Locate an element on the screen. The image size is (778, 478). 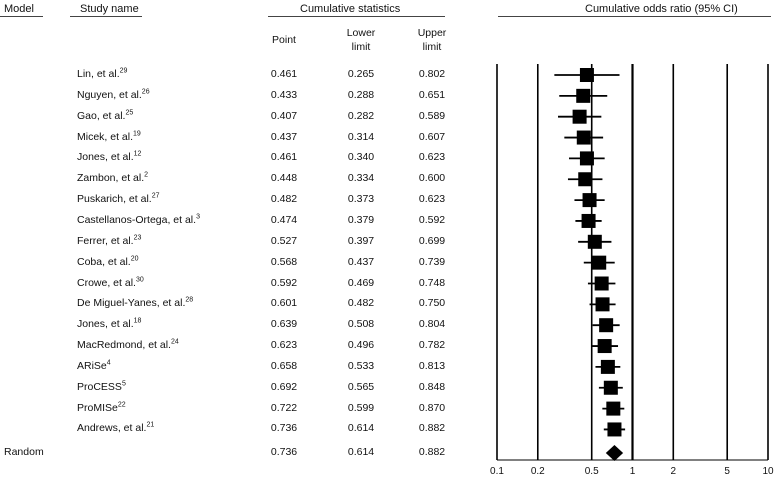
study-point-value: 0.433 is located at coordinates (284, 94).